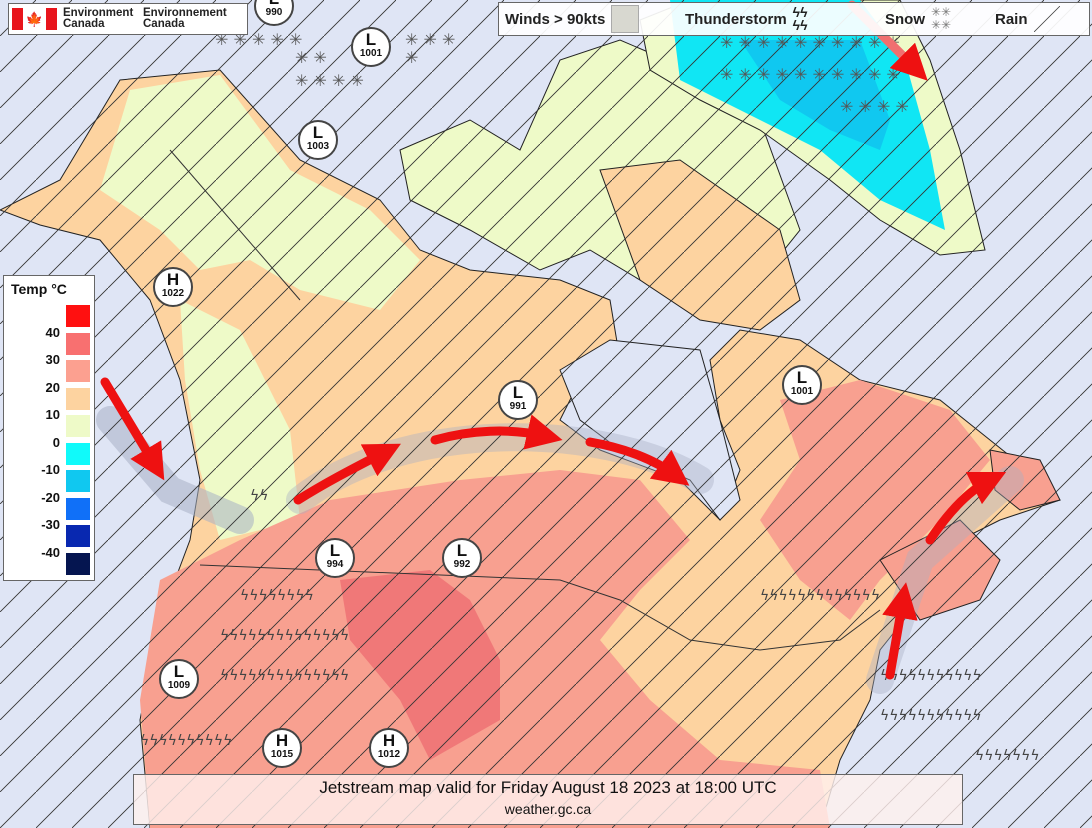 The image size is (1092, 828). Describe the element at coordinates (98, 13) in the screenshot. I see `logo-en-line1: Environment` at that location.